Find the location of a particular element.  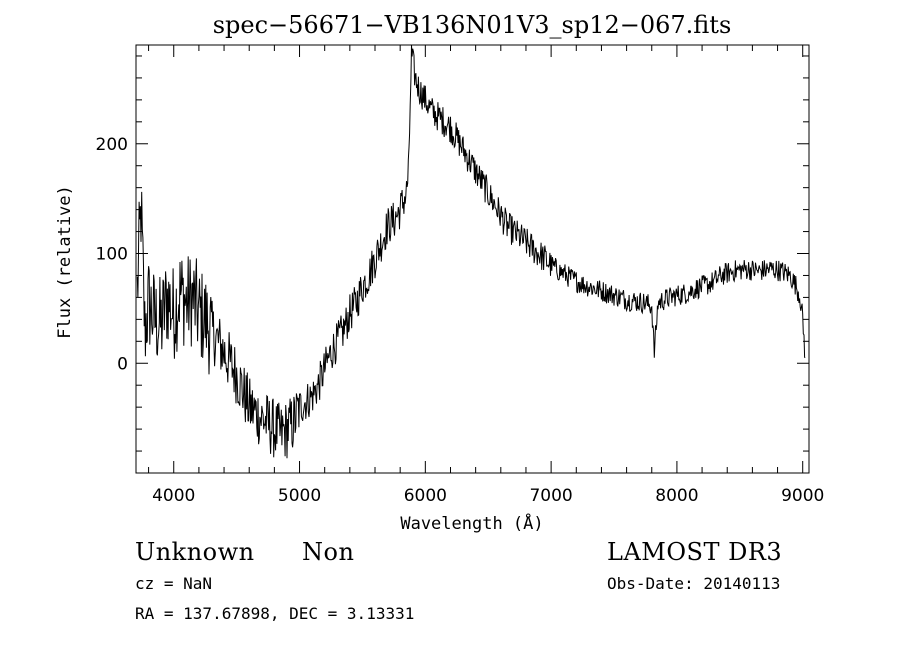

obs-date-text: Obs-Date: 20140113 is located at coordinates (694, 583).